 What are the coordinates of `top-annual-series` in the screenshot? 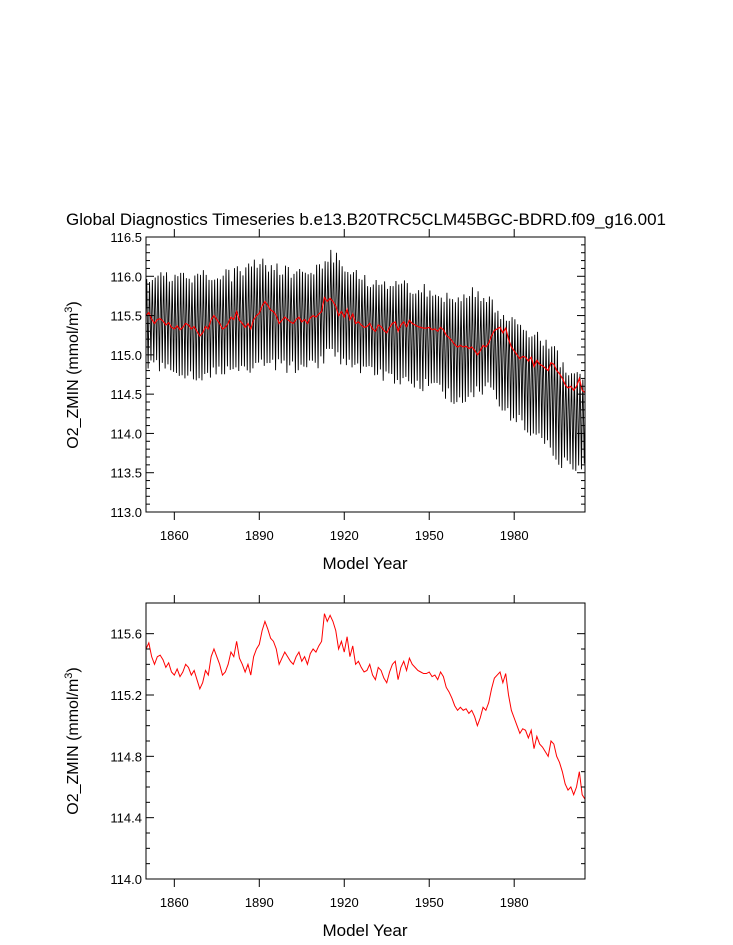 It's located at (365, 345).